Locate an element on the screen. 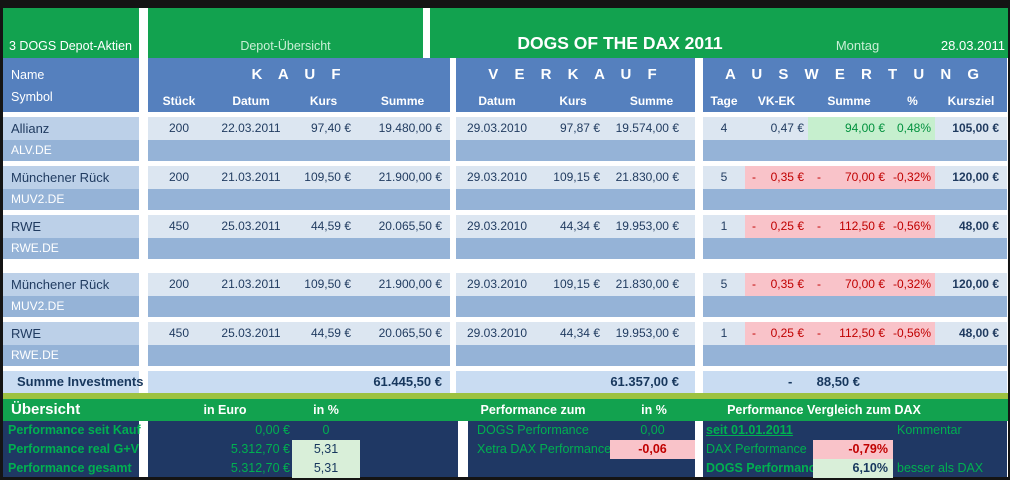  summary-auswertung-summe: 88,50 € is located at coordinates (838, 381).